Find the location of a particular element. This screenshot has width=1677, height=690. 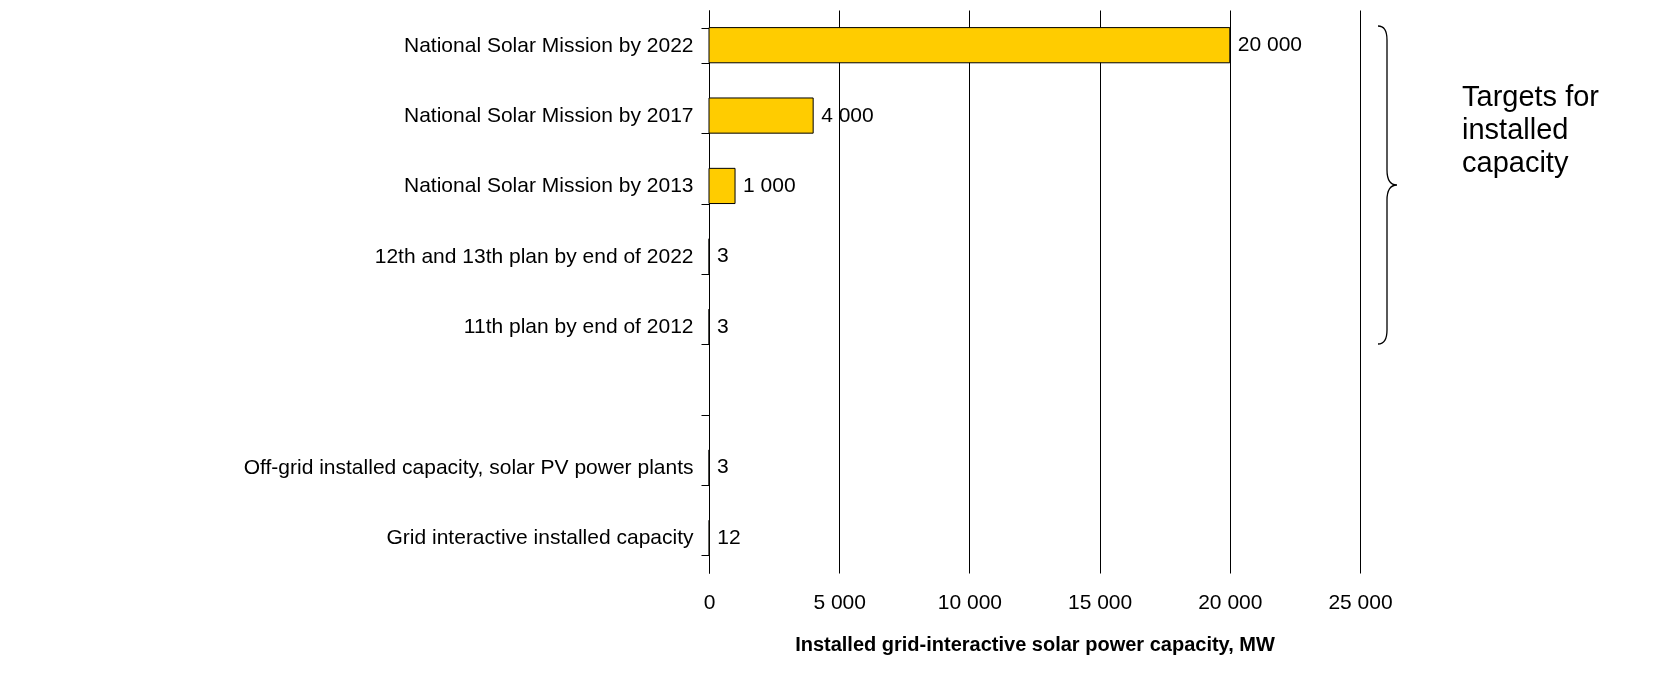

x-tick-label: 0 is located at coordinates (709, 601).